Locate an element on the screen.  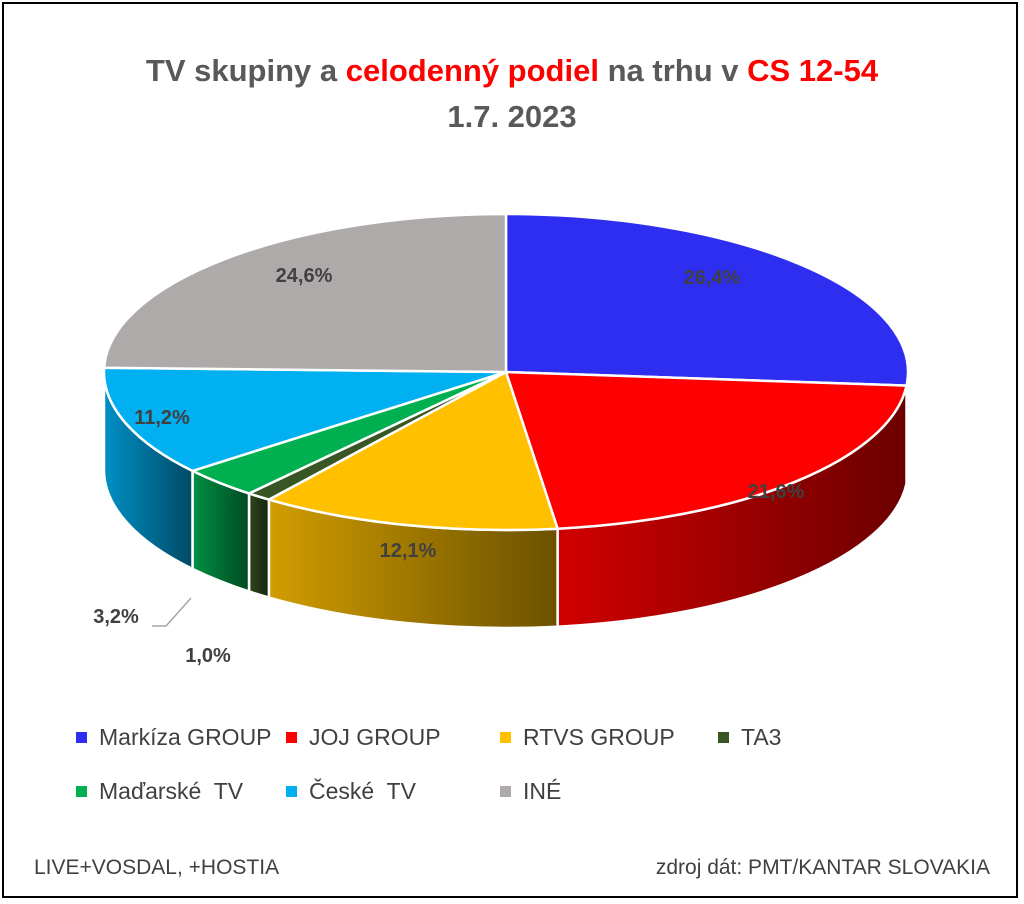
title-part-4: CS 12-54 is located at coordinates (813, 70).